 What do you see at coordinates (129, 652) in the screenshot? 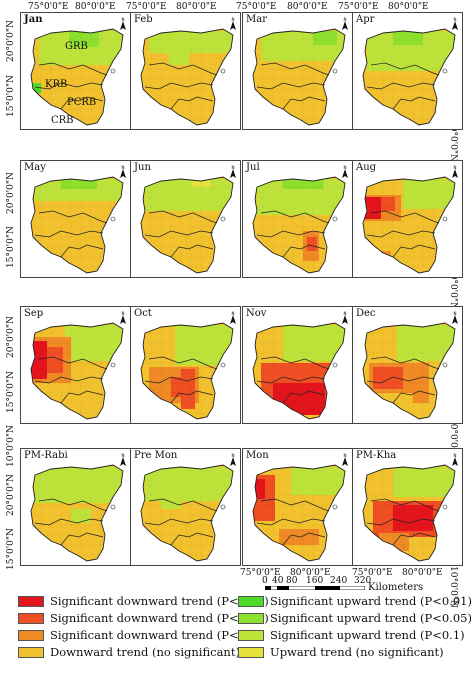
I see `legend-item: Downward trend (no significant)` at bounding box center [129, 652].